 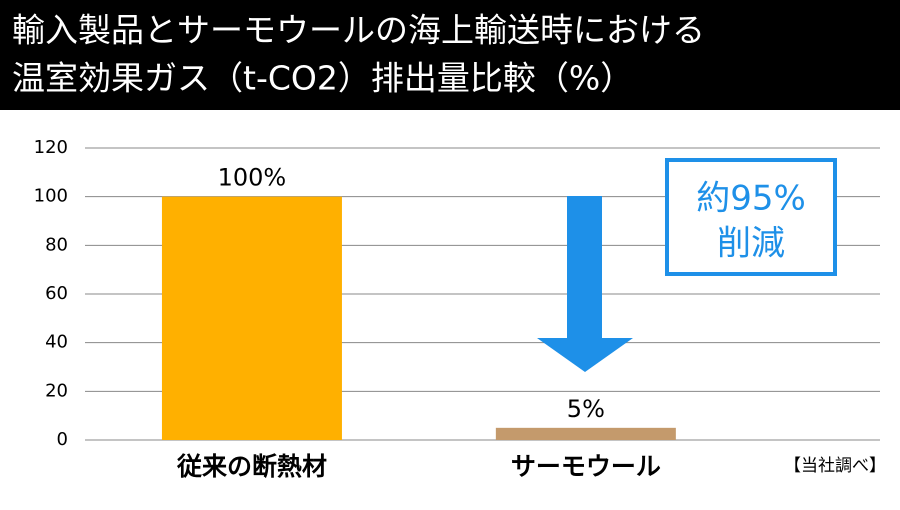 I want to click on value-label: 5%, so click(x=586, y=409).